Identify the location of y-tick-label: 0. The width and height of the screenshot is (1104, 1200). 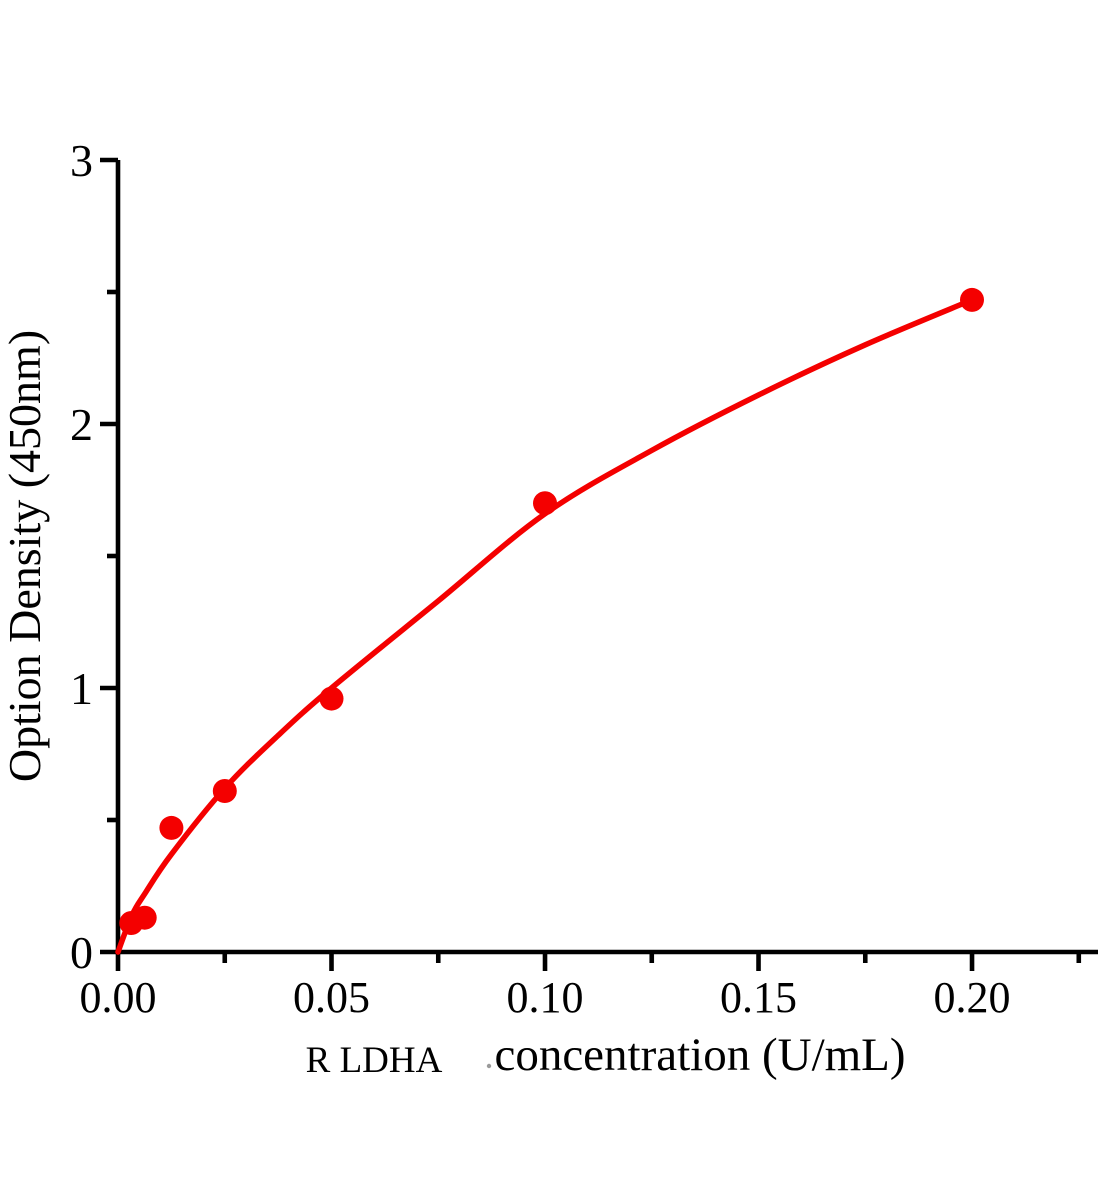
(81, 952).